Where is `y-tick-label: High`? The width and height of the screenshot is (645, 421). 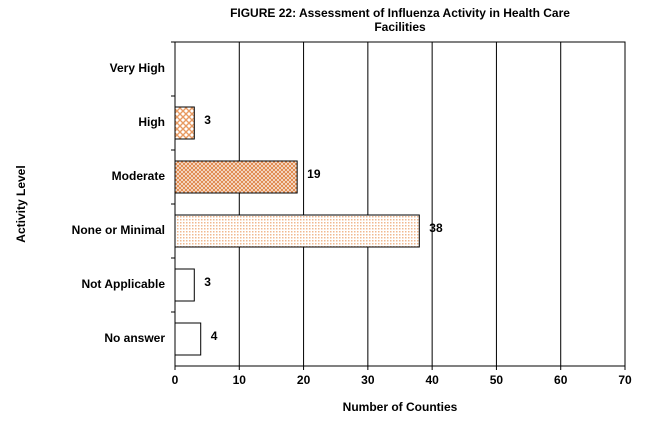 y-tick-label: High is located at coordinates (151, 122).